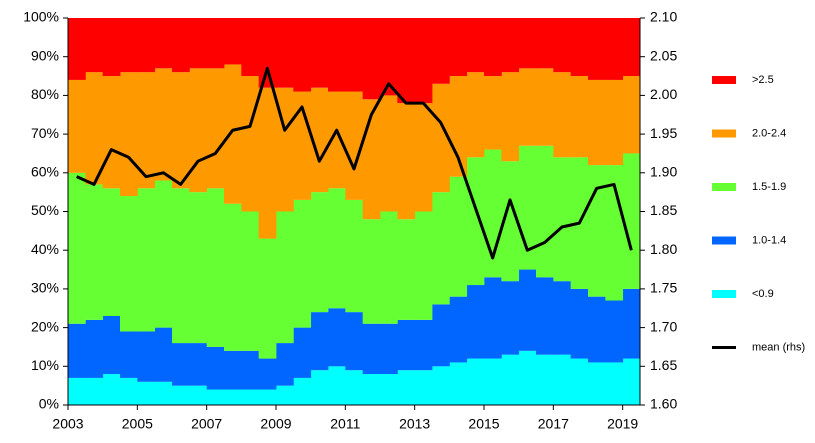 The image size is (815, 443). What do you see at coordinates (49, 404) in the screenshot?
I see `y-tick-label: 0%` at bounding box center [49, 404].